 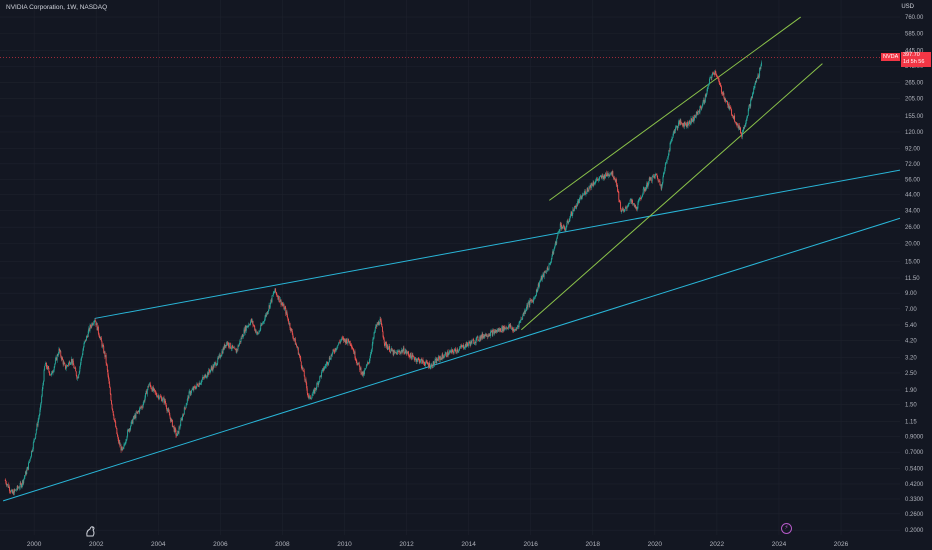 What do you see at coordinates (91, 531) in the screenshot?
I see `tradingview-logo-icon` at bounding box center [91, 531].